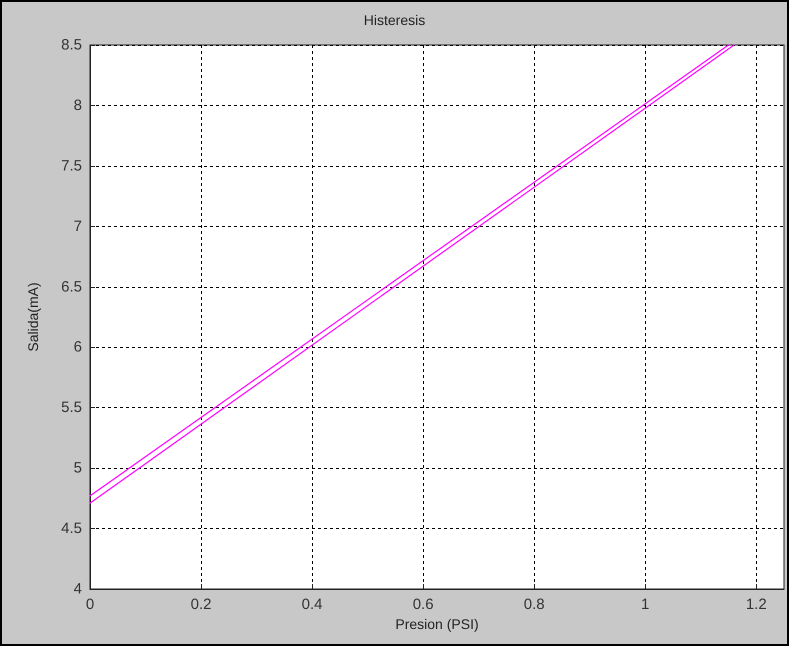 This screenshot has width=789, height=646. What do you see at coordinates (534, 604) in the screenshot?
I see `x-tick-label: 0.8` at bounding box center [534, 604].